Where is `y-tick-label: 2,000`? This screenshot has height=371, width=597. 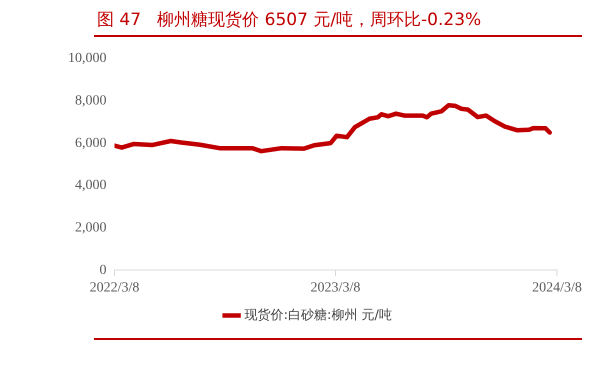 y-tick-label: 2,000 is located at coordinates (90, 228).